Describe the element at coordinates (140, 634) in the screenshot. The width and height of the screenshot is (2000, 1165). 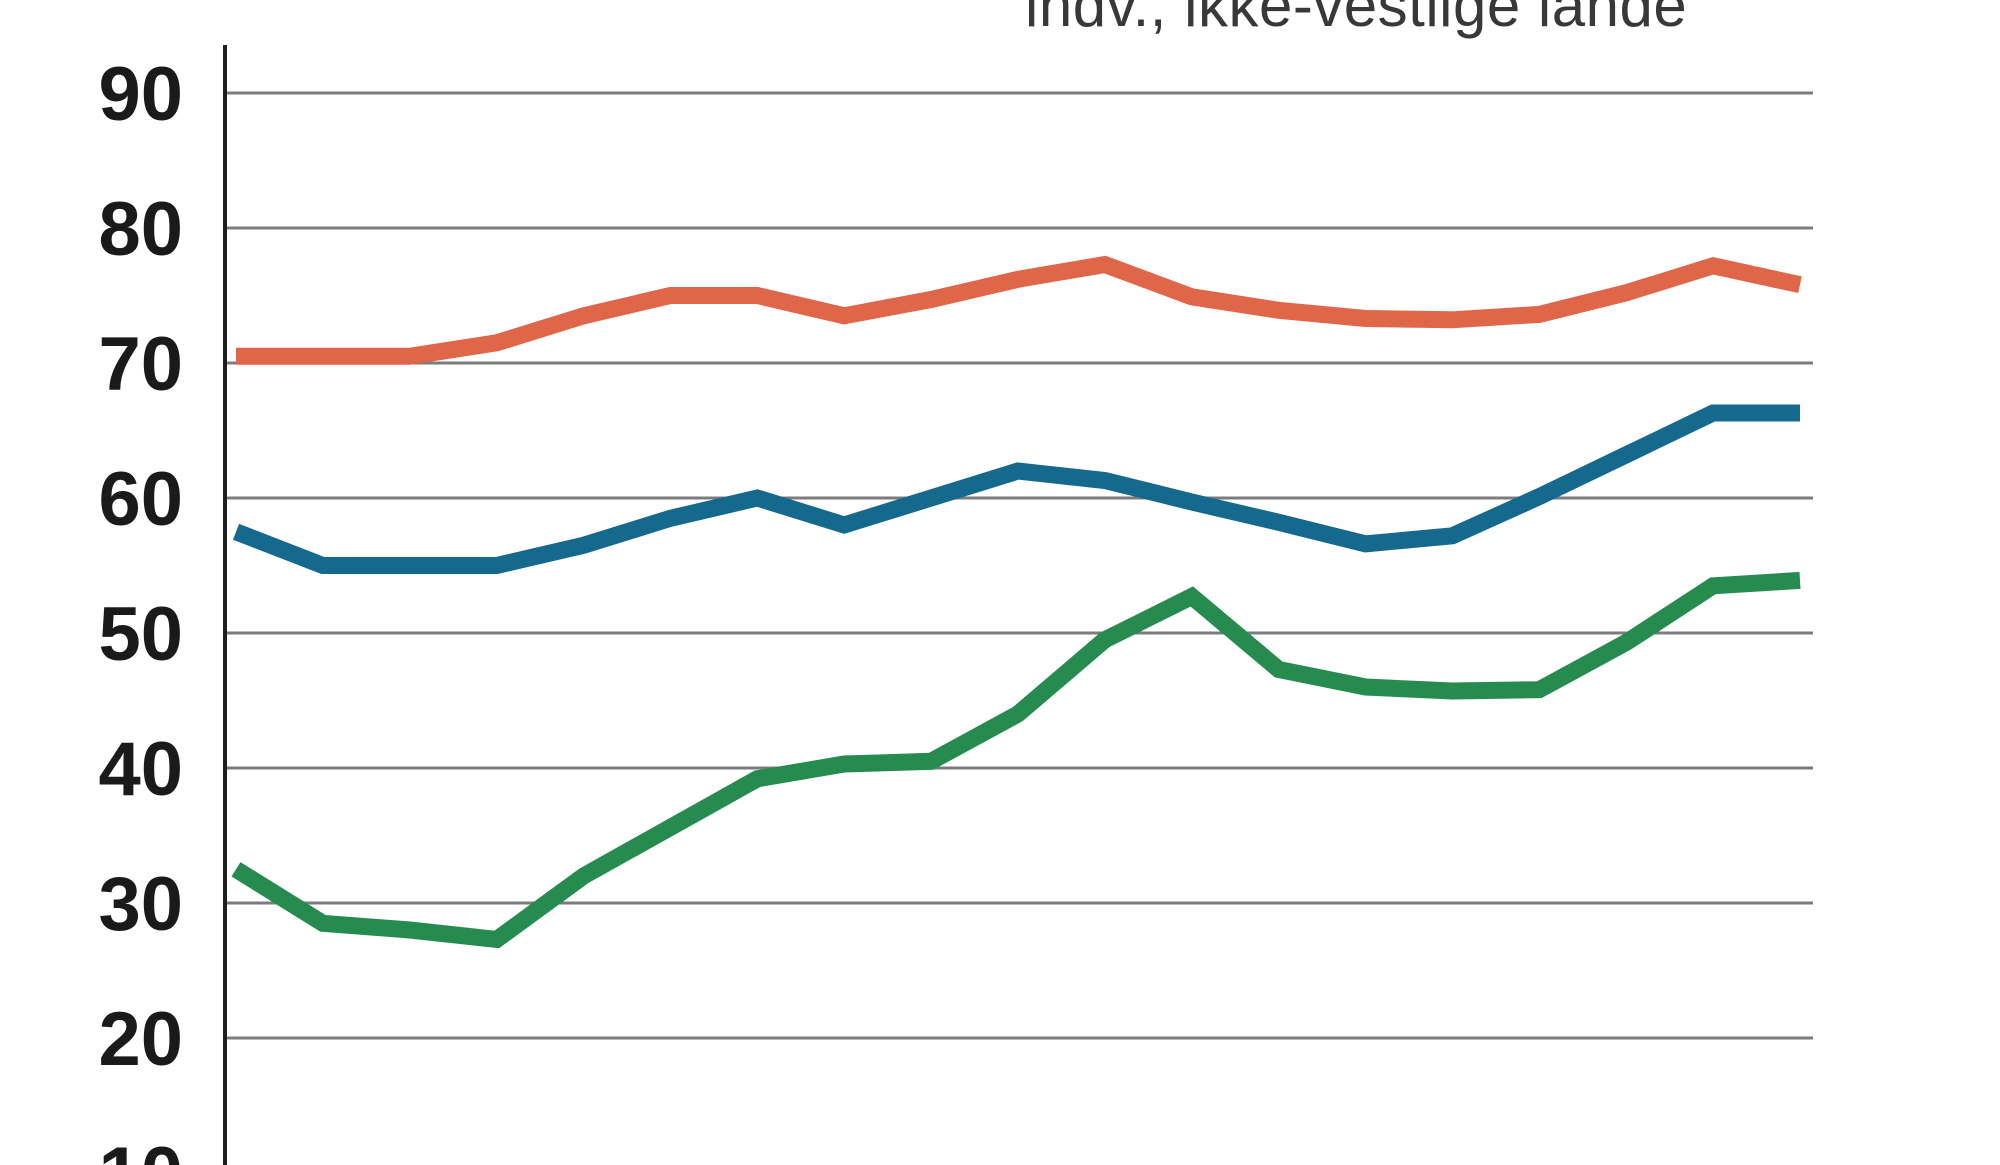
I see `y-axis-tick-label: 50` at that location.